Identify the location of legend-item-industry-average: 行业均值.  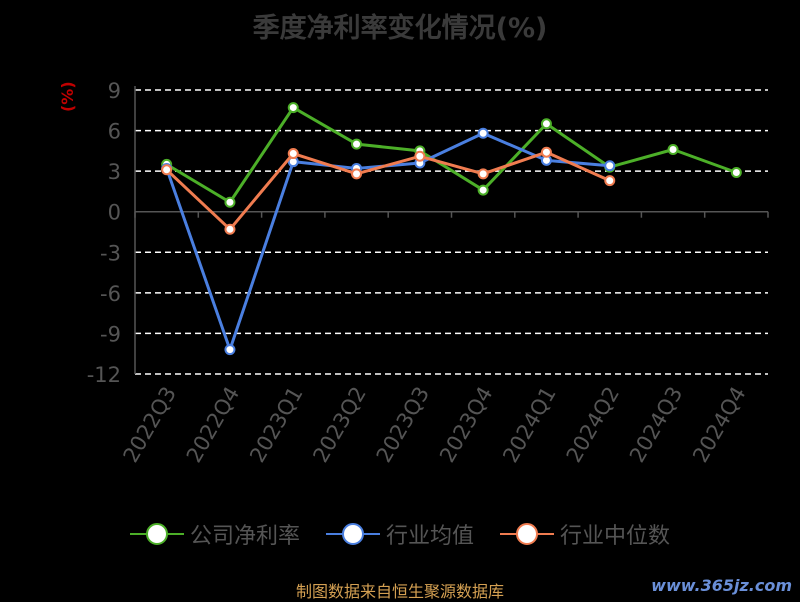
(399, 534).